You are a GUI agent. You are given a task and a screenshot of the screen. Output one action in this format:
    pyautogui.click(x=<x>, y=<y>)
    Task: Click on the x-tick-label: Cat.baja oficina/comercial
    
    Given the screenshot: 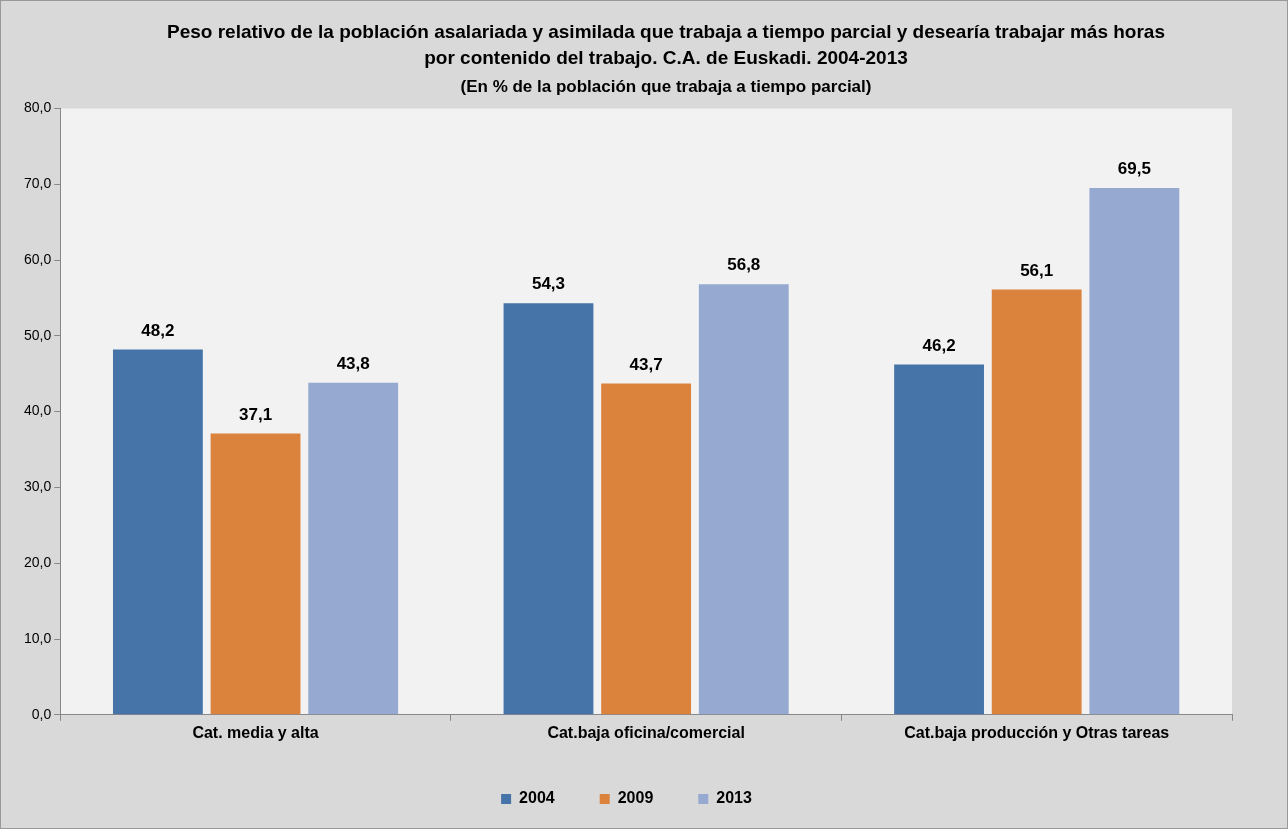 What is the action you would take?
    pyautogui.click(x=646, y=732)
    